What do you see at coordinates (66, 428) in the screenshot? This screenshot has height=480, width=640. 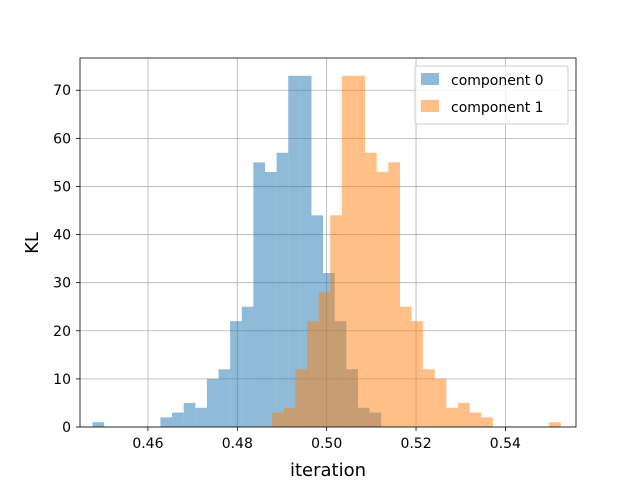 I see `y-tick-label: 0` at bounding box center [66, 428].